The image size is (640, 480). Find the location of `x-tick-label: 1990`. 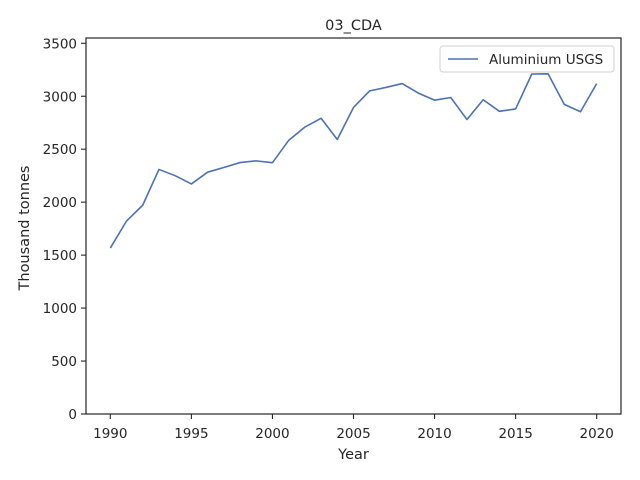

x-tick-label: 1990 is located at coordinates (110, 434).